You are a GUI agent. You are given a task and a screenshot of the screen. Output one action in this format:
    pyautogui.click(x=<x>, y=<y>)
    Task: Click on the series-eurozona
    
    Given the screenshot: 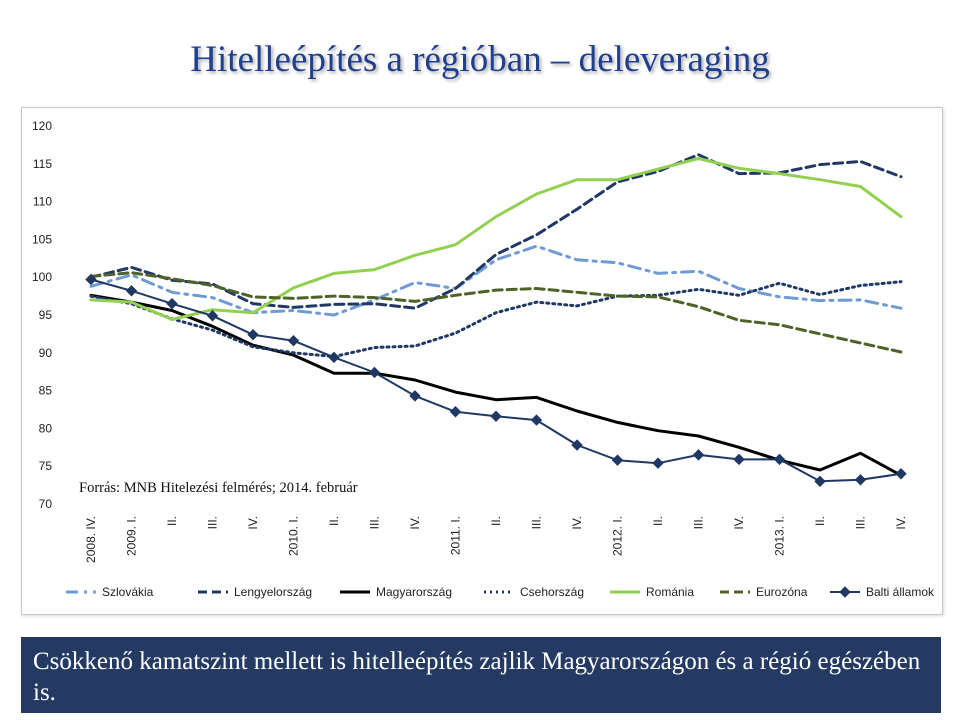 What is the action you would take?
    pyautogui.click(x=496, y=312)
    